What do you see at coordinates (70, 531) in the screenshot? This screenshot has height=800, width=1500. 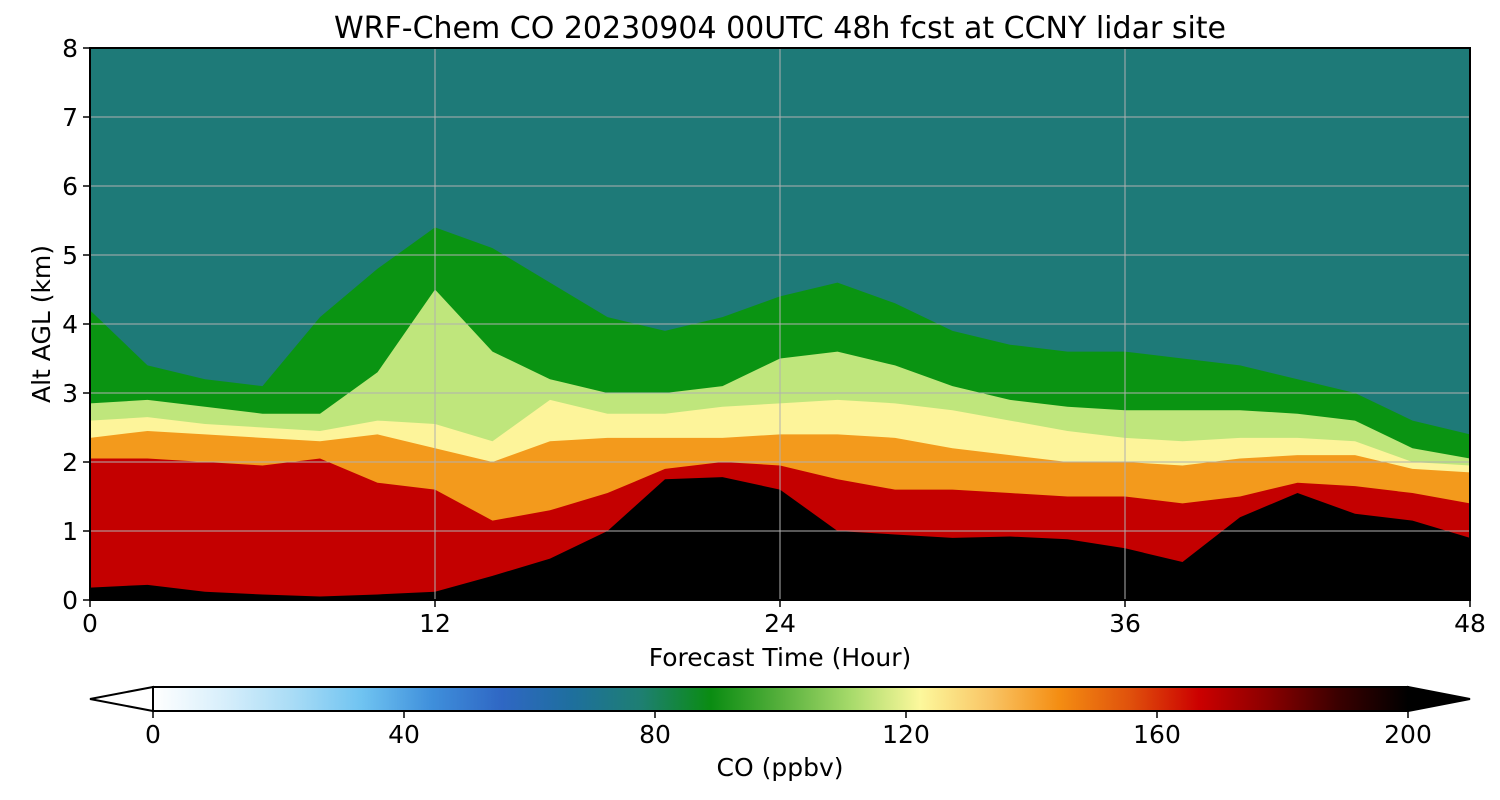 I see `y-tick-label: 1` at bounding box center [70, 531].